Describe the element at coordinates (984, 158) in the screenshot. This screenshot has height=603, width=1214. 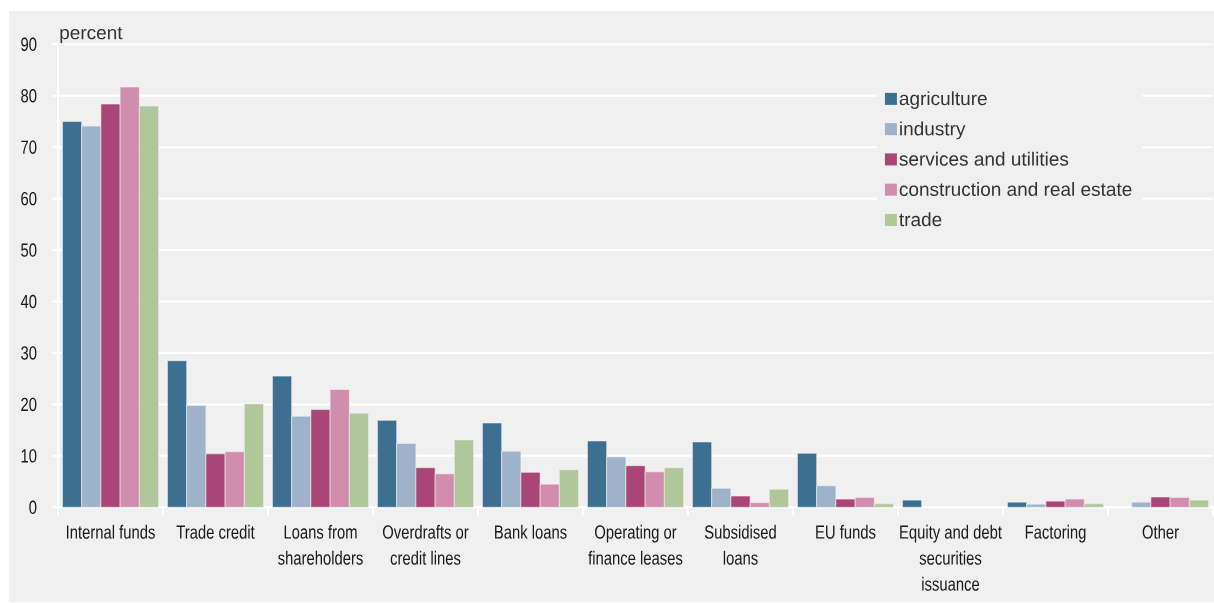
I see `legend-label: services and utilities` at that location.